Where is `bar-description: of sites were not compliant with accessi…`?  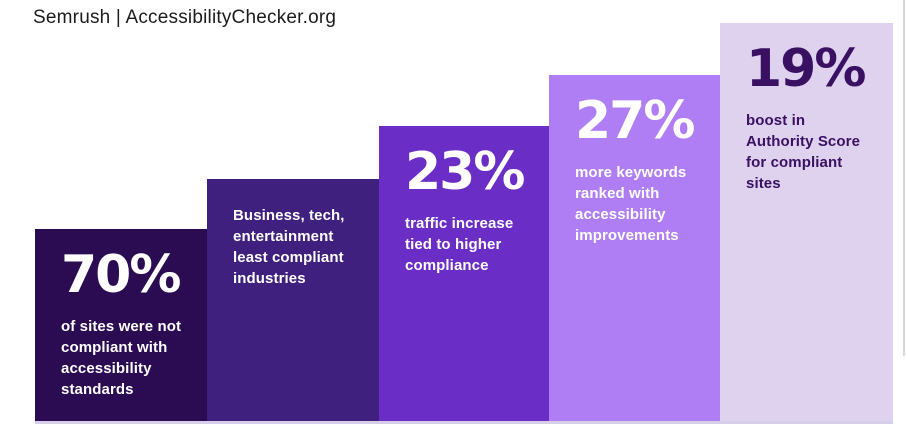 bar-description: of sites were not compliant with accessi… is located at coordinates (121, 358).